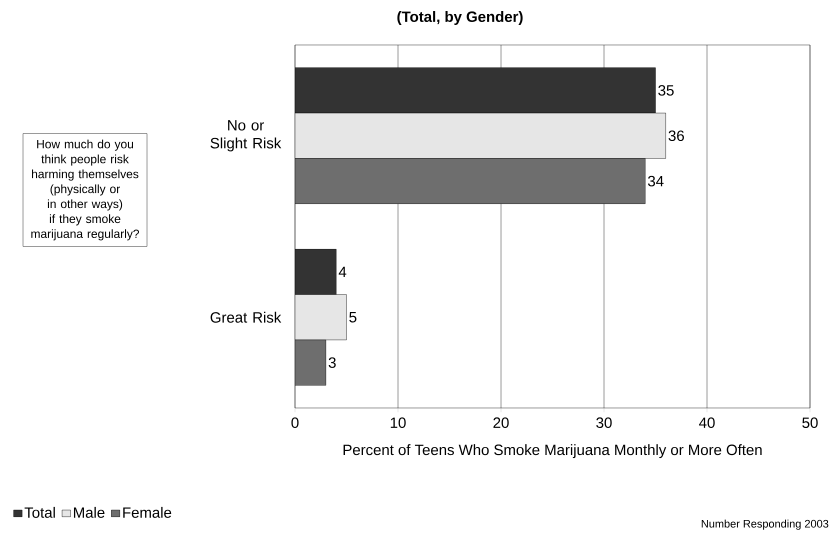  What do you see at coordinates (295, 422) in the screenshot?
I see `x-tick-label: 0` at bounding box center [295, 422].